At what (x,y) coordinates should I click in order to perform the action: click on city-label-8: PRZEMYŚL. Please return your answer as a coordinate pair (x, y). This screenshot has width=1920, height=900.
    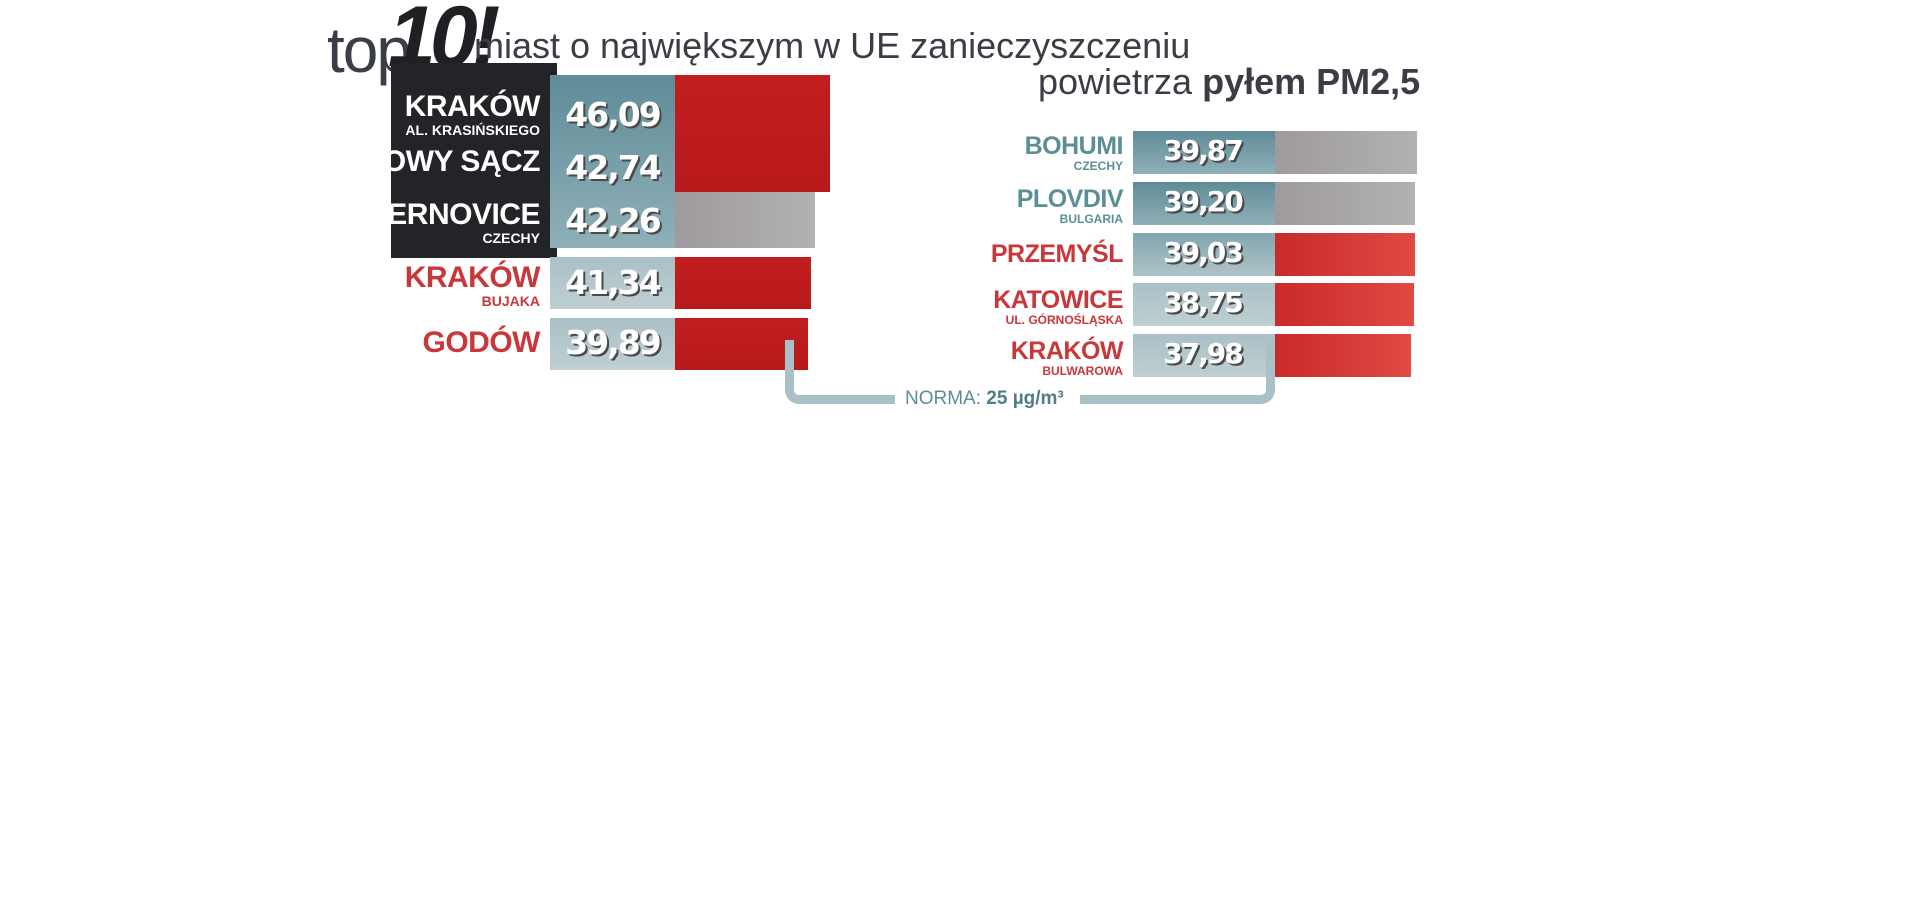
    Looking at the image, I should click on (1057, 254).